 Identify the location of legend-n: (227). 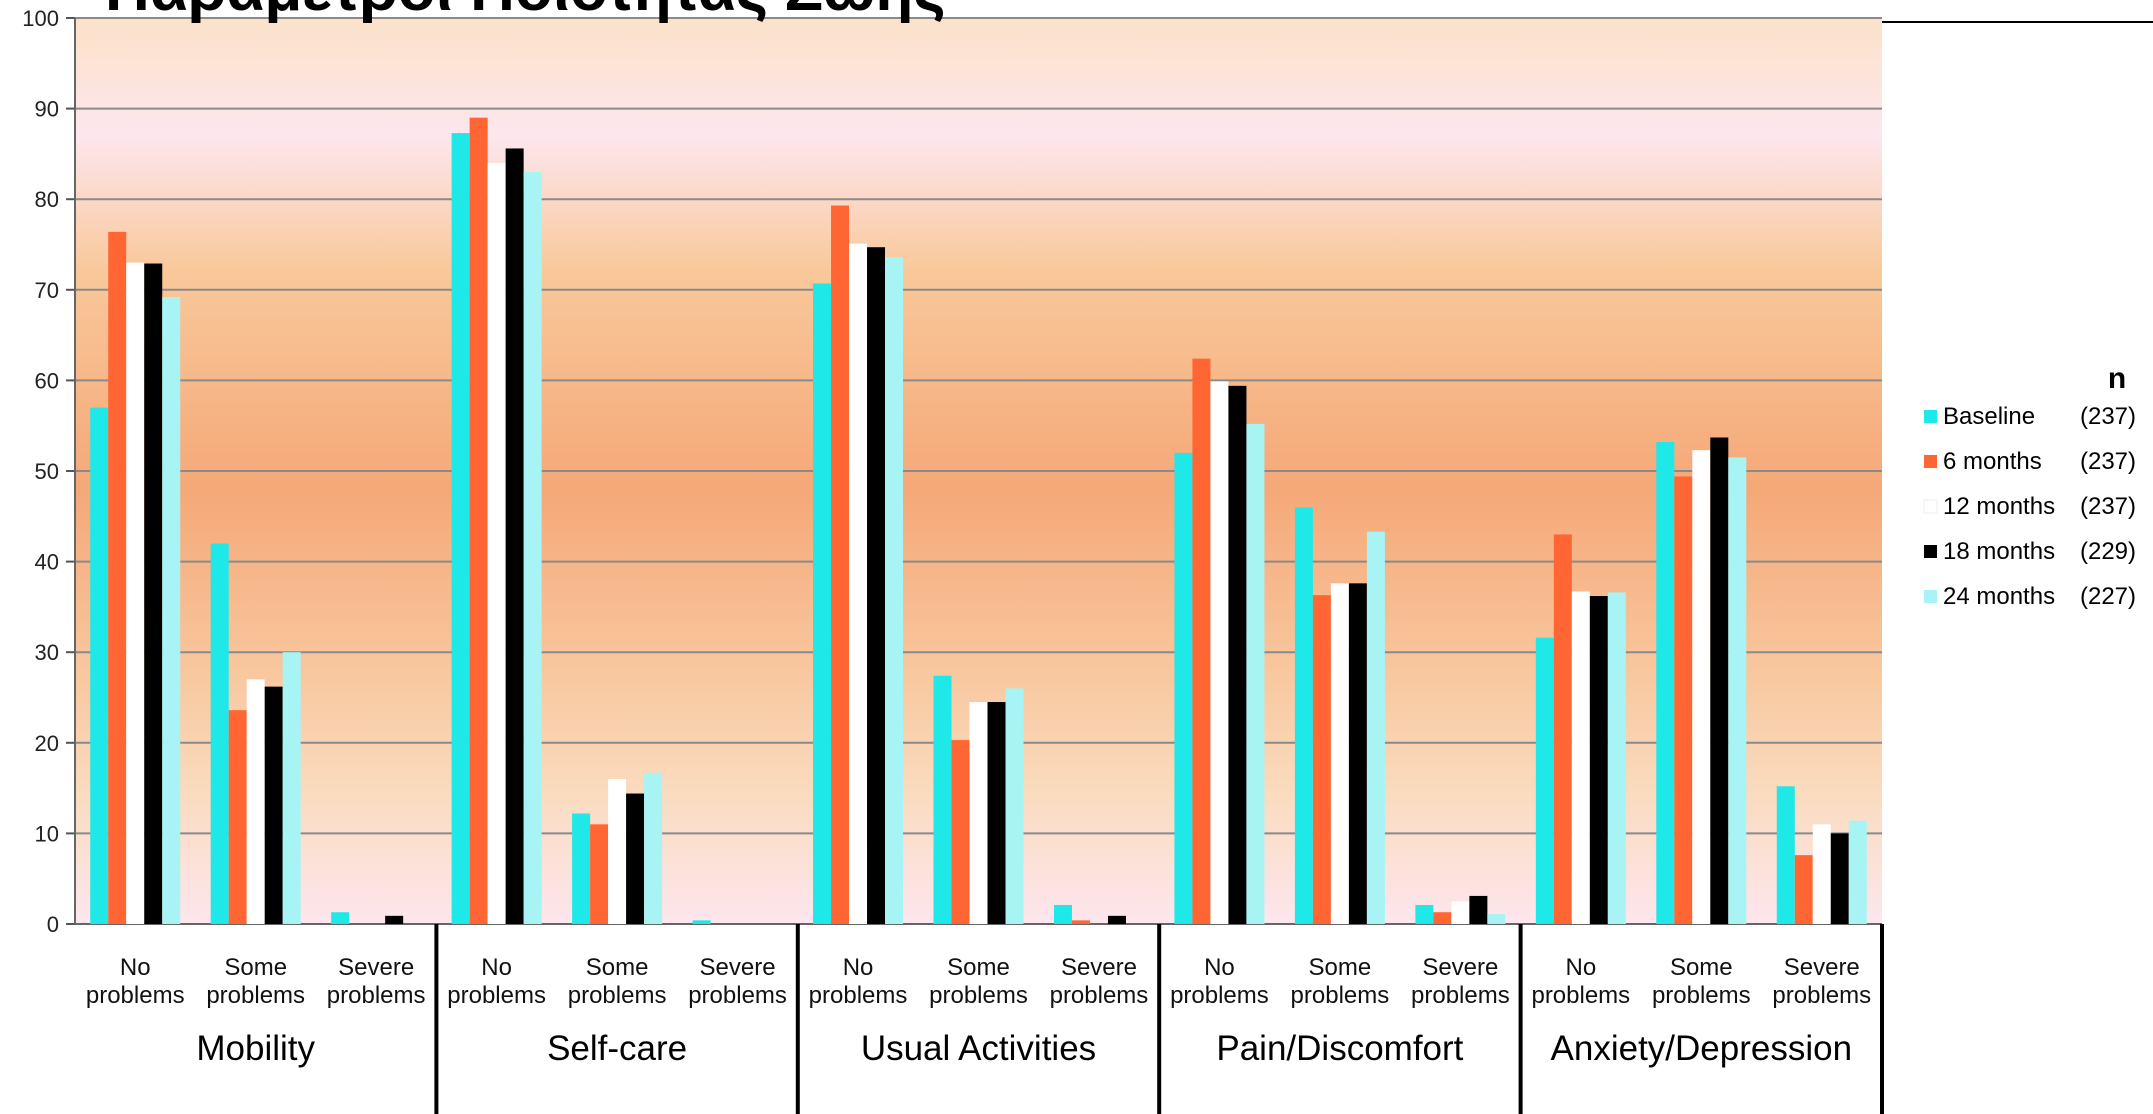
(2108, 596).